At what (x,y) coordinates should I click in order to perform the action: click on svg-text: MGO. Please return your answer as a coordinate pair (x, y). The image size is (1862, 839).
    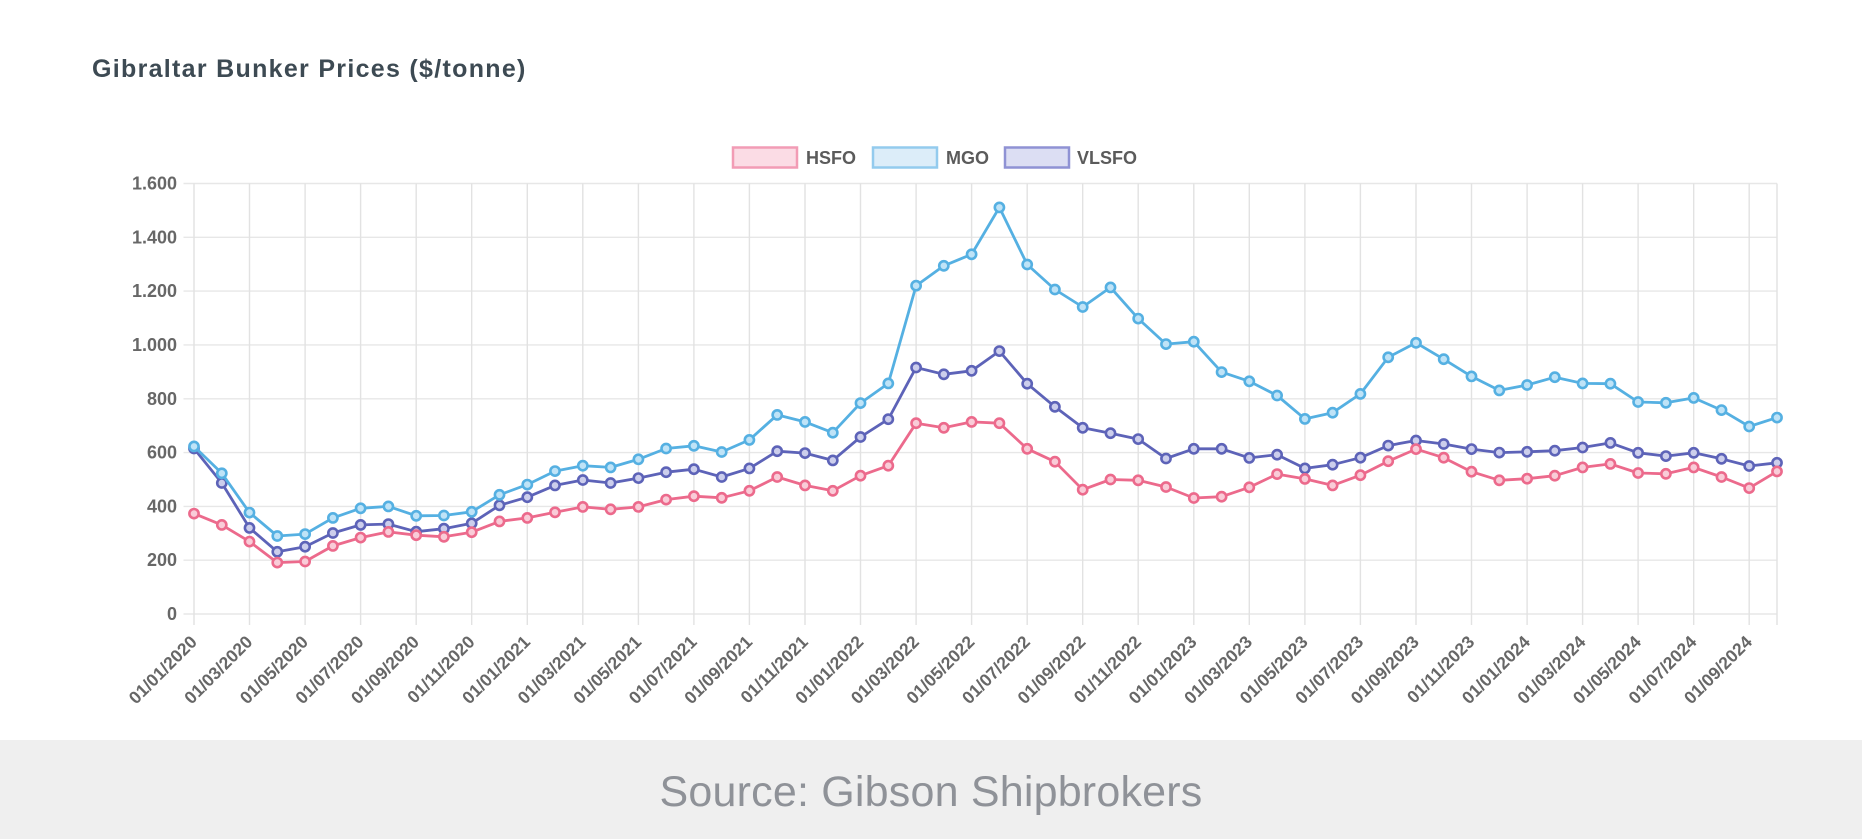
    Looking at the image, I should click on (967, 158).